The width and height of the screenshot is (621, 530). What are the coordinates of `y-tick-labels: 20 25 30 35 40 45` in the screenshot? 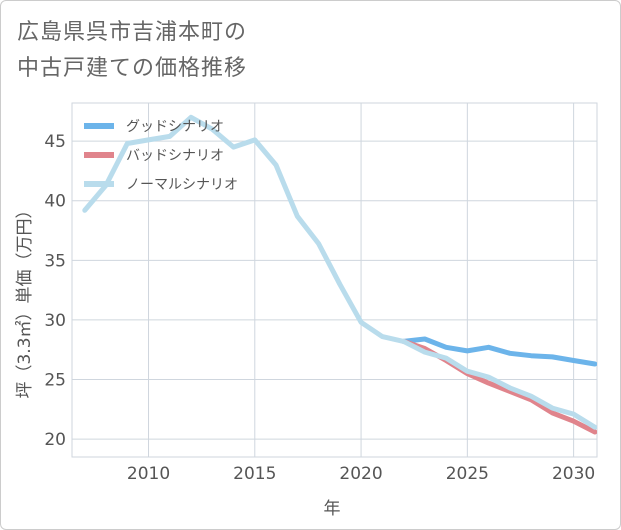 It's located at (55, 291).